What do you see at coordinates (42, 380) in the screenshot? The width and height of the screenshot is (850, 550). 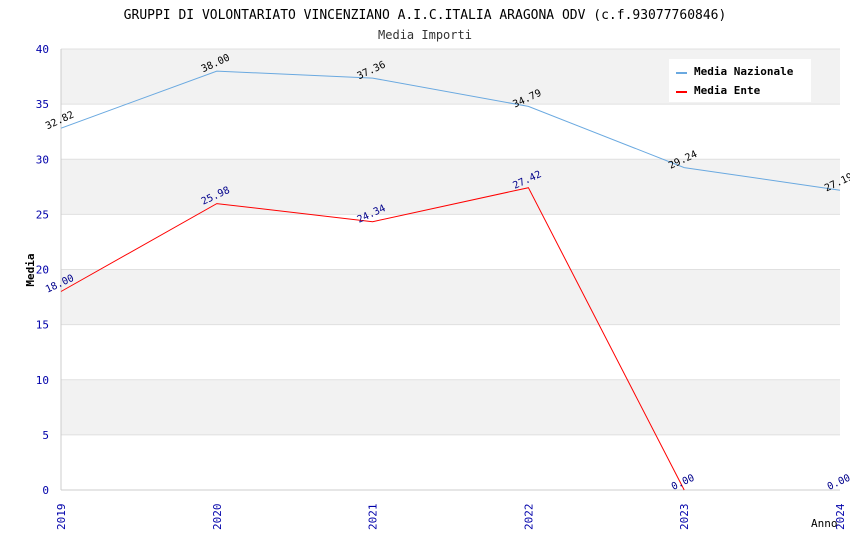 I see `y-tick-label: 10` at bounding box center [42, 380].